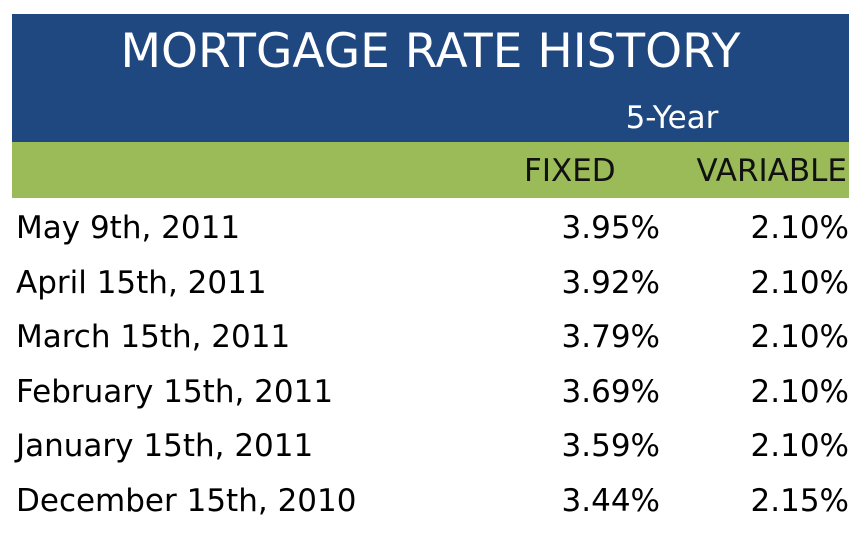 The image size is (862, 539). I want to click on fixed-rate-cell: 3.59%, so click(610, 446).